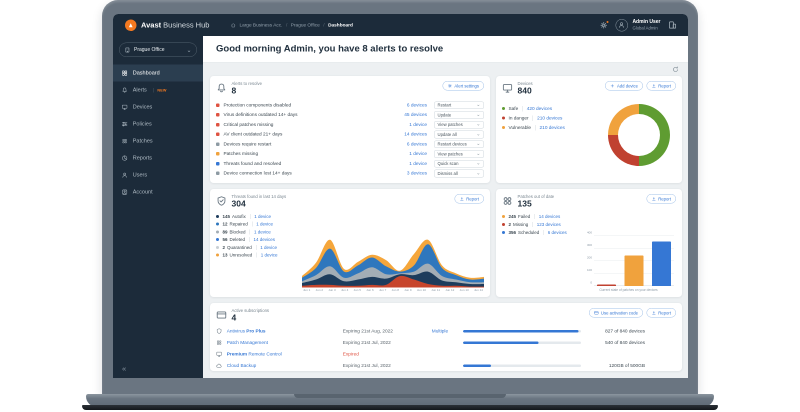 The width and height of the screenshot is (800, 412). What do you see at coordinates (254, 354) in the screenshot?
I see `subscription-name-link: Premium Remote Control` at bounding box center [254, 354].